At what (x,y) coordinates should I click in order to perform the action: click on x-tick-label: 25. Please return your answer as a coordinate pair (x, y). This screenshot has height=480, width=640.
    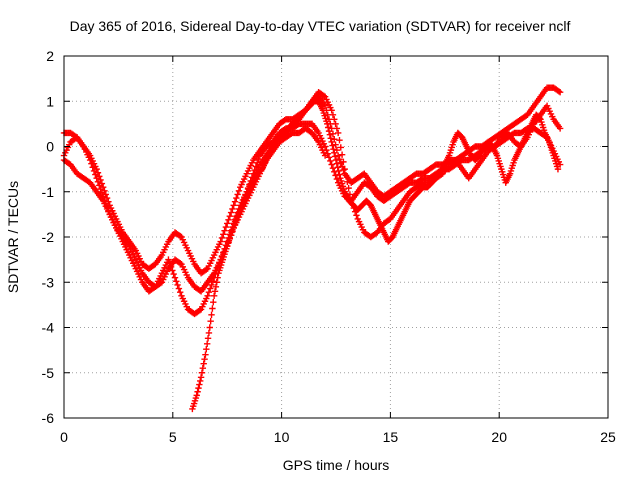
    Looking at the image, I should click on (608, 437).